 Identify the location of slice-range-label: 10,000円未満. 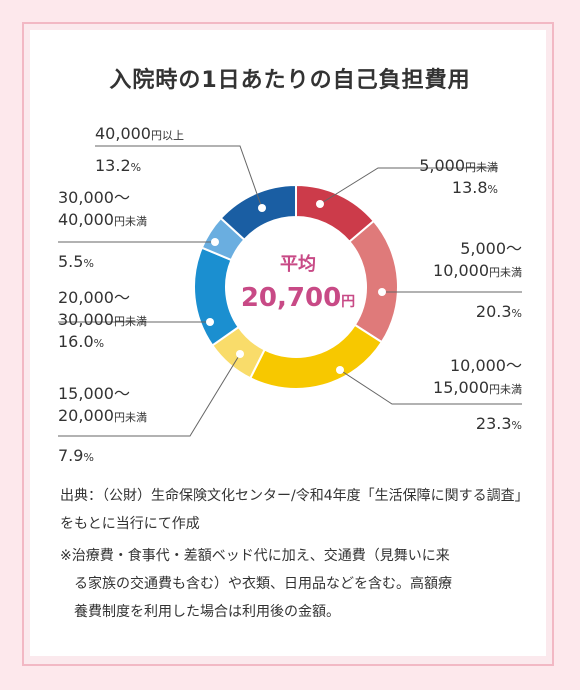
(477, 270).